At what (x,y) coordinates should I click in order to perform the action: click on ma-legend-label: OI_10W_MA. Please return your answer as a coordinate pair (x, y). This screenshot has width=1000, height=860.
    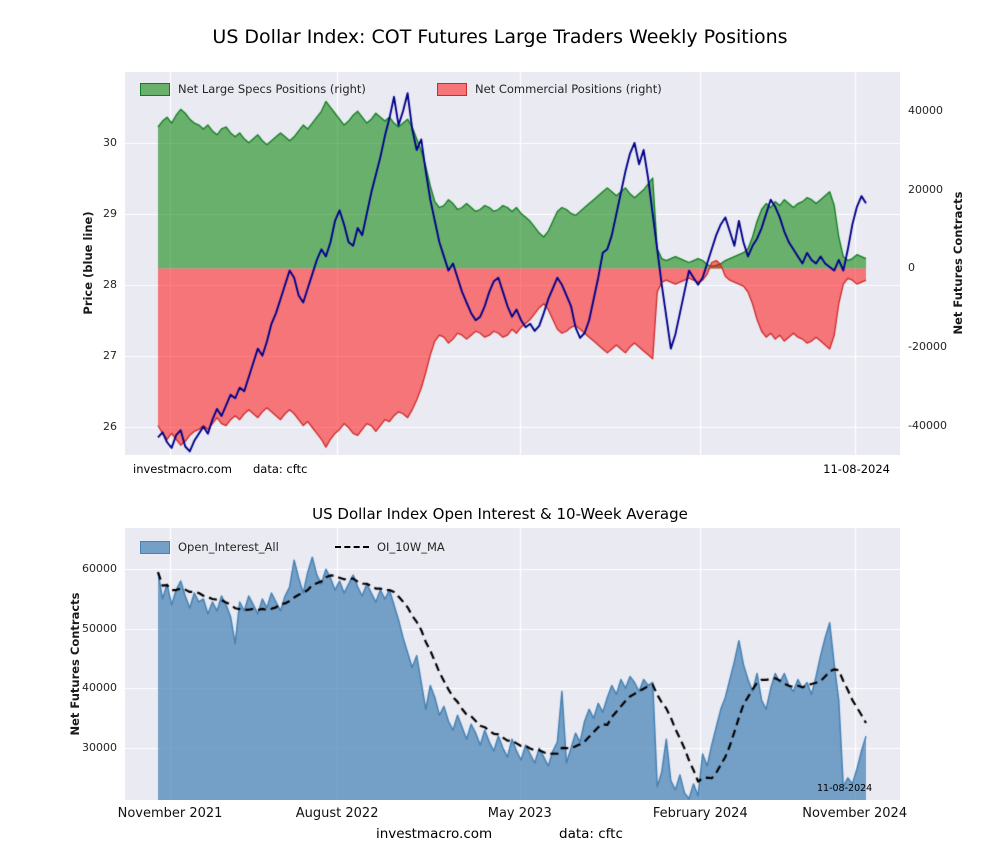
    Looking at the image, I should click on (411, 547).